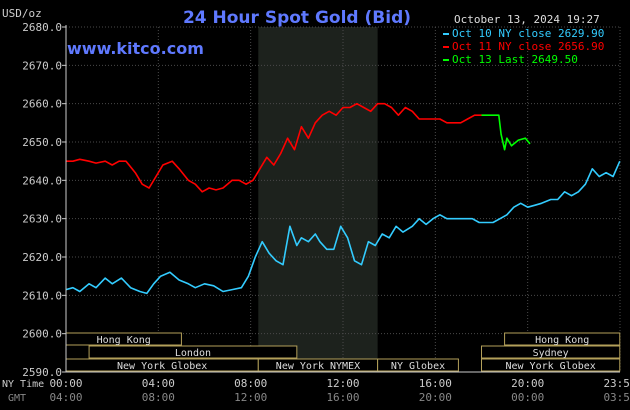 The width and height of the screenshot is (630, 410). Describe the element at coordinates (528, 46) in the screenshot. I see `legend-label-oct11: Oct 11 NY close 2656.90` at that location.